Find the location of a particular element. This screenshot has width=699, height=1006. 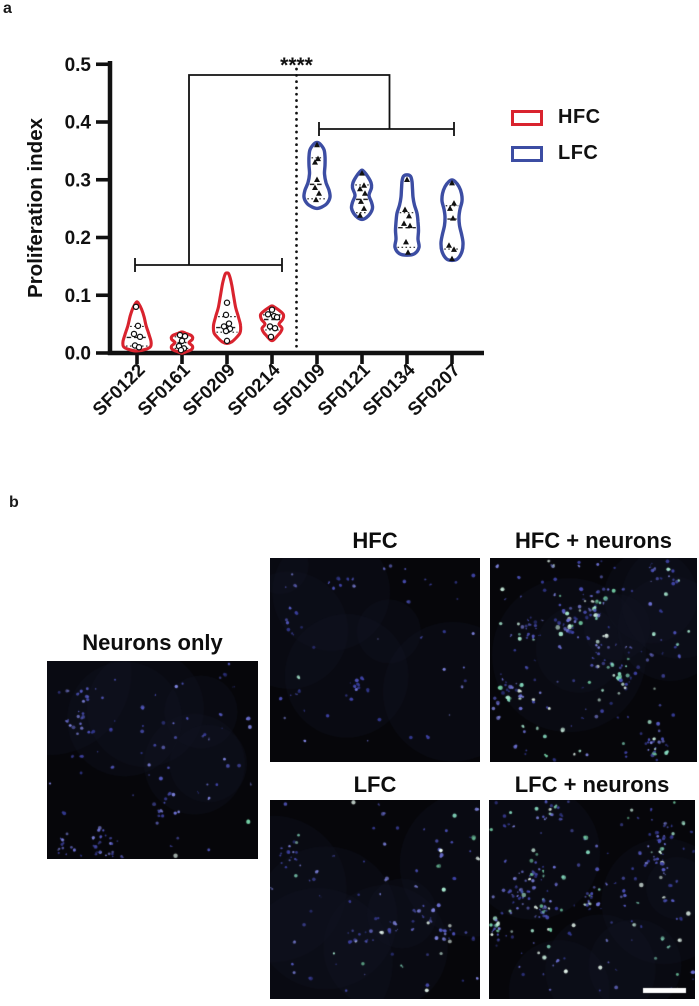

hfc-range-bracket is located at coordinates (208, 265).